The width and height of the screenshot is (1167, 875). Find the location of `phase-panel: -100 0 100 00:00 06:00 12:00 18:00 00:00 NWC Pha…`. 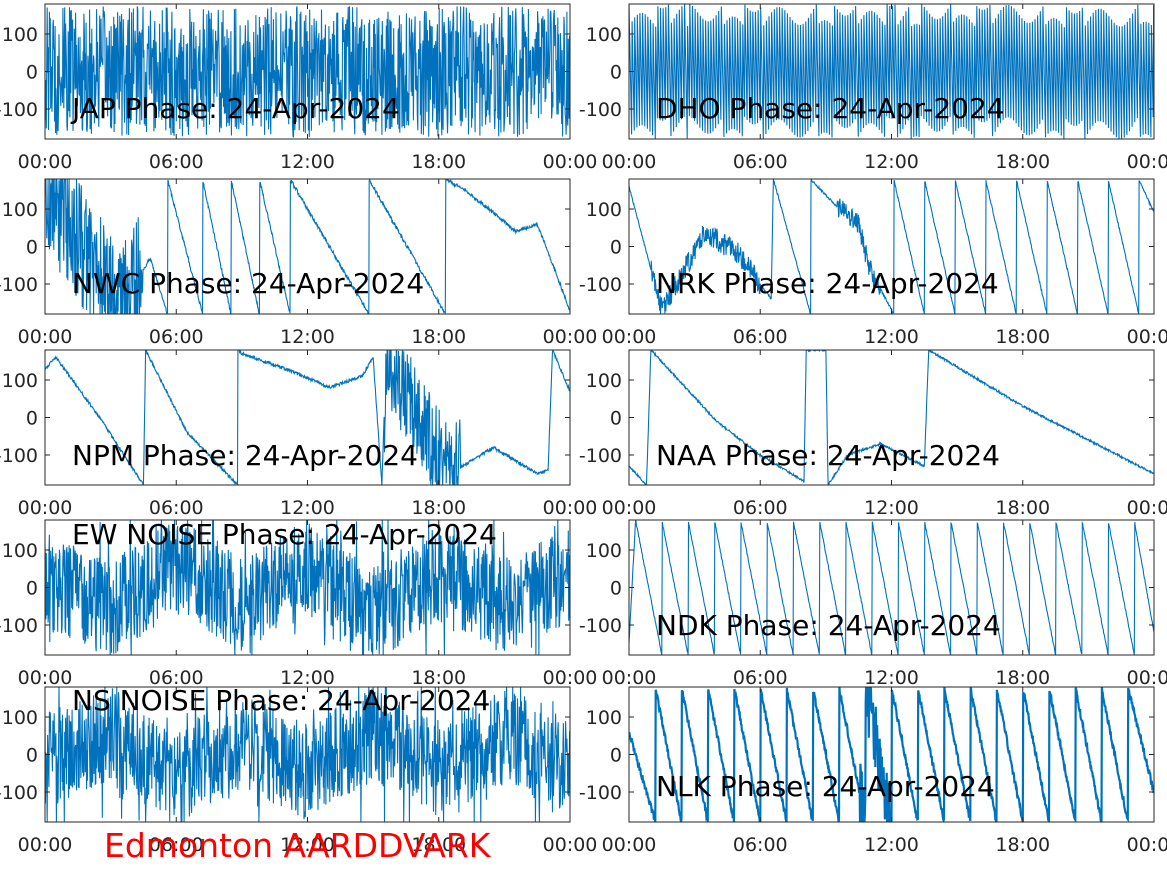

phase-panel: -100 0 100 00:00 06:00 12:00 18:00 00:00 NWC Pha… is located at coordinates (299, 263).